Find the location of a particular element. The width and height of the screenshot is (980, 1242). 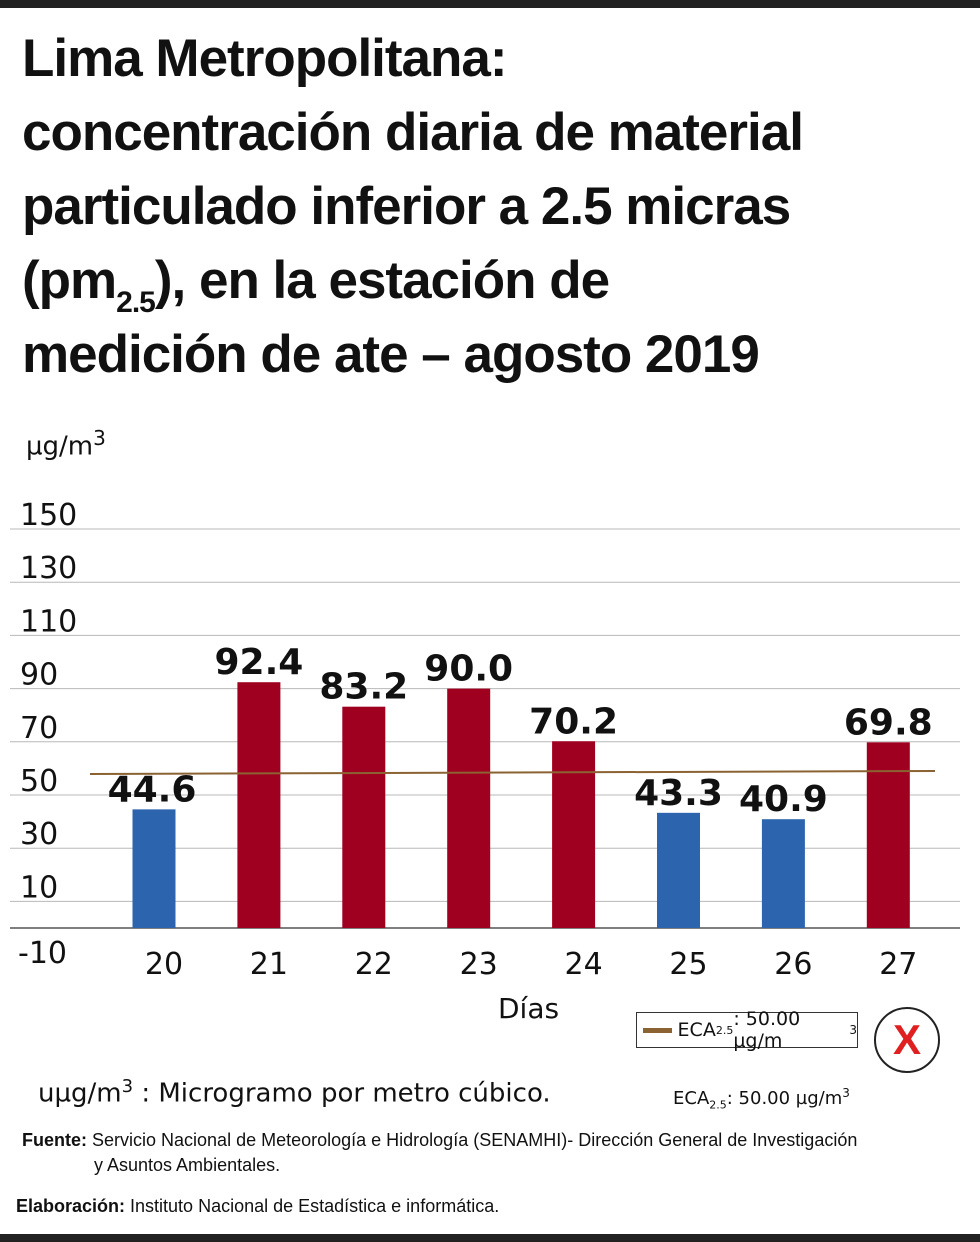

data-label: 69.8 is located at coordinates (888, 722).